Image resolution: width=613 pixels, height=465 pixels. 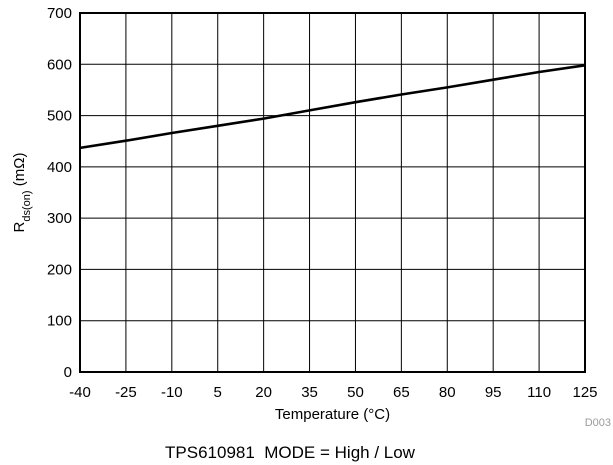 I want to click on y-tick-labels: 0 100 200 300 400 500 600 700, so click(x=59, y=193).